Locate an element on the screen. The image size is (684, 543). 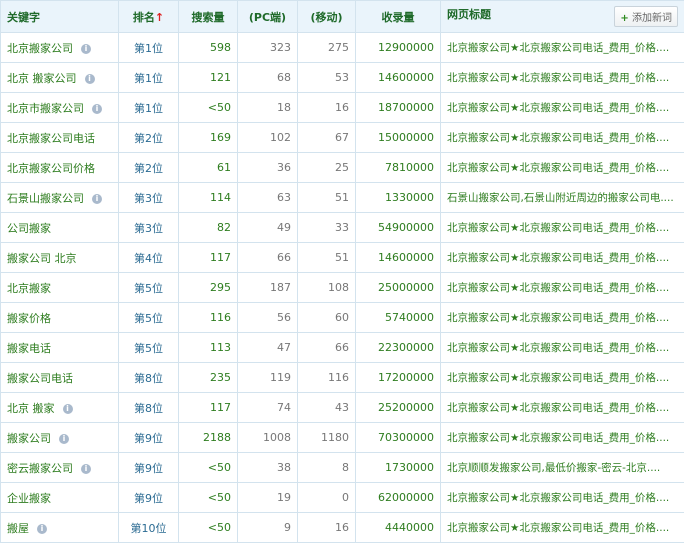
search-volume-cell: 295 is located at coordinates (208, 288).